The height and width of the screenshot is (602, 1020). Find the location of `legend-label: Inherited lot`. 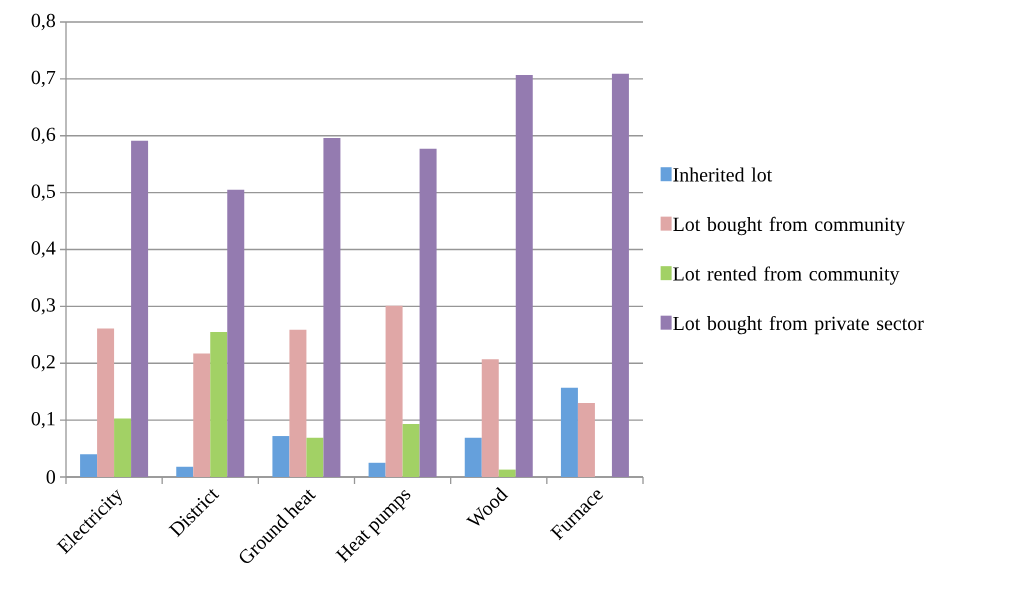

legend-label: Inherited lot is located at coordinates (723, 174).